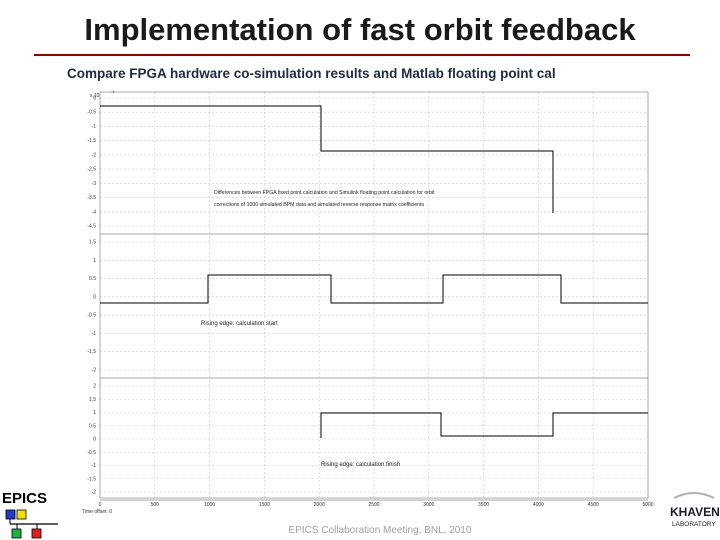 Image resolution: width=720 pixels, height=540 pixels. I want to click on x-tick-label: 1000, so click(209, 505).